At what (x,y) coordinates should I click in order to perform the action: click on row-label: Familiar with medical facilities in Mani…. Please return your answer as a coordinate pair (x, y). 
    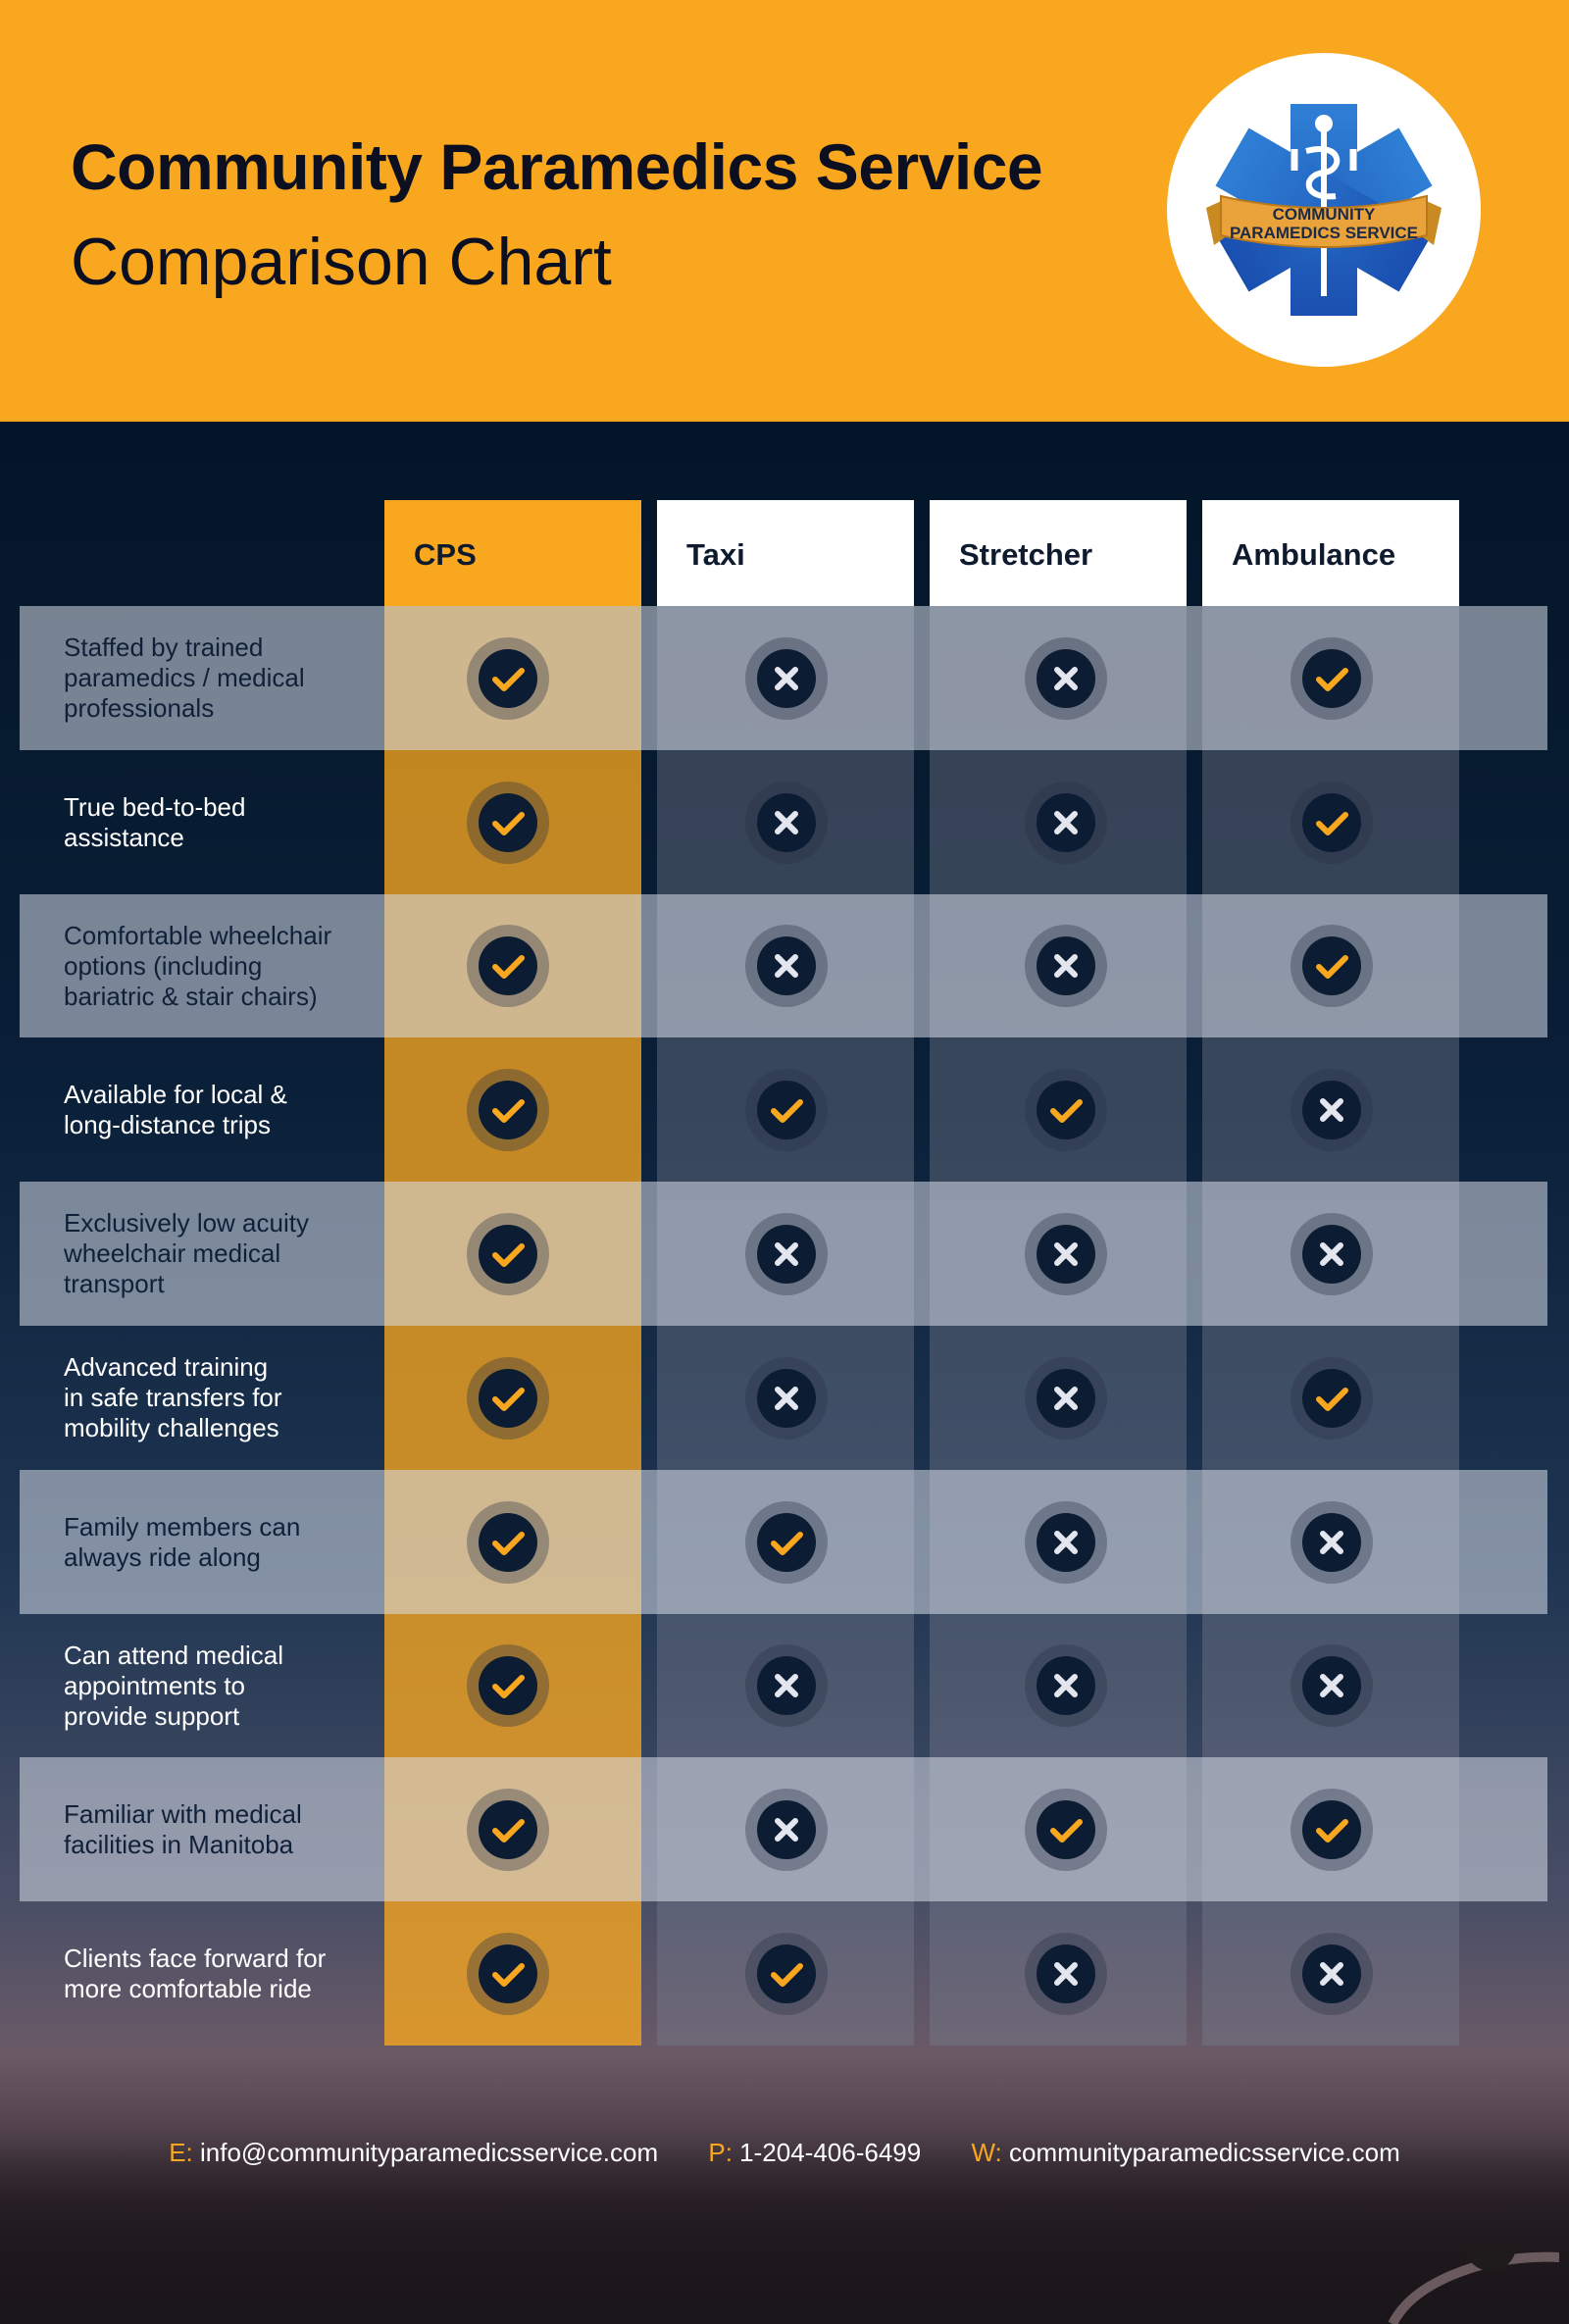
    Looking at the image, I should click on (183, 1829).